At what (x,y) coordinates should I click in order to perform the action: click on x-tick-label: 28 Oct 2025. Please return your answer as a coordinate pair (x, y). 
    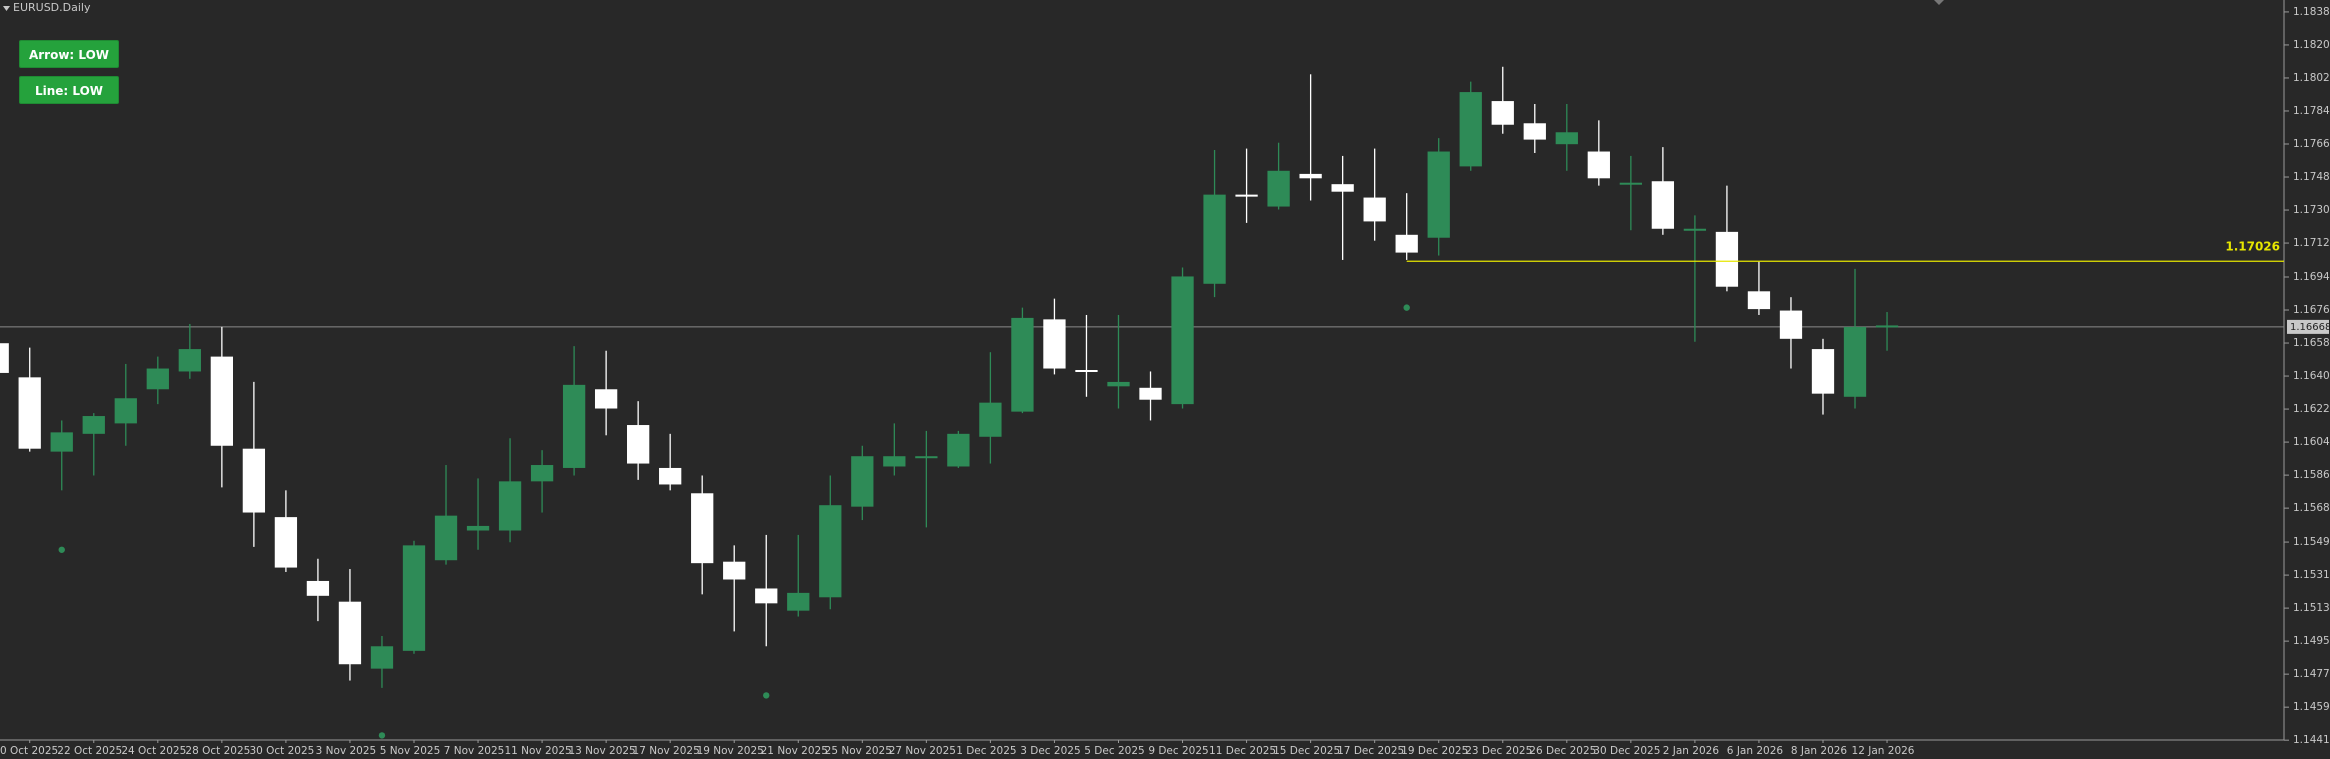
    Looking at the image, I should click on (217, 751).